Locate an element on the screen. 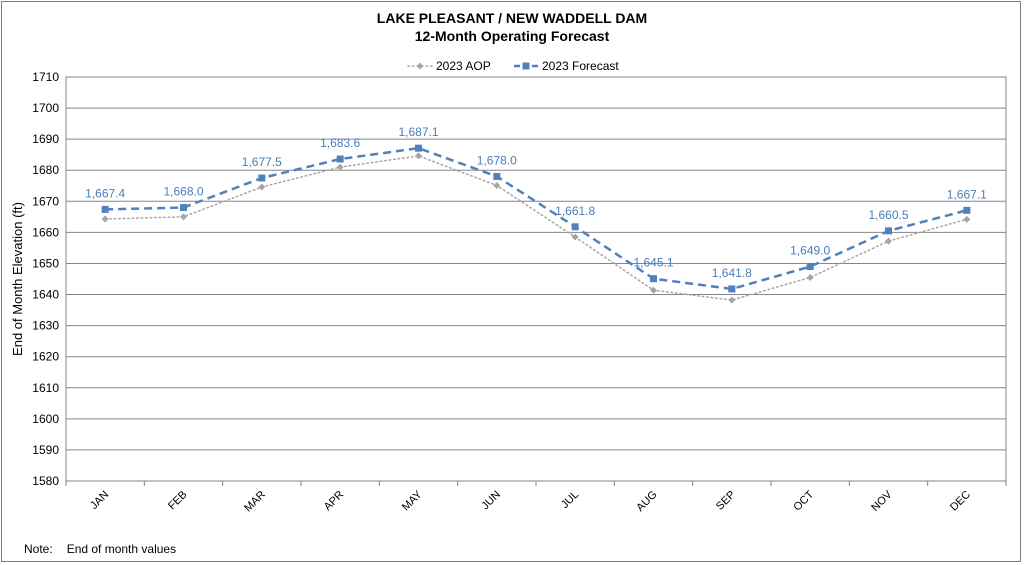  x-tick-label: JUL is located at coordinates (570, 500).